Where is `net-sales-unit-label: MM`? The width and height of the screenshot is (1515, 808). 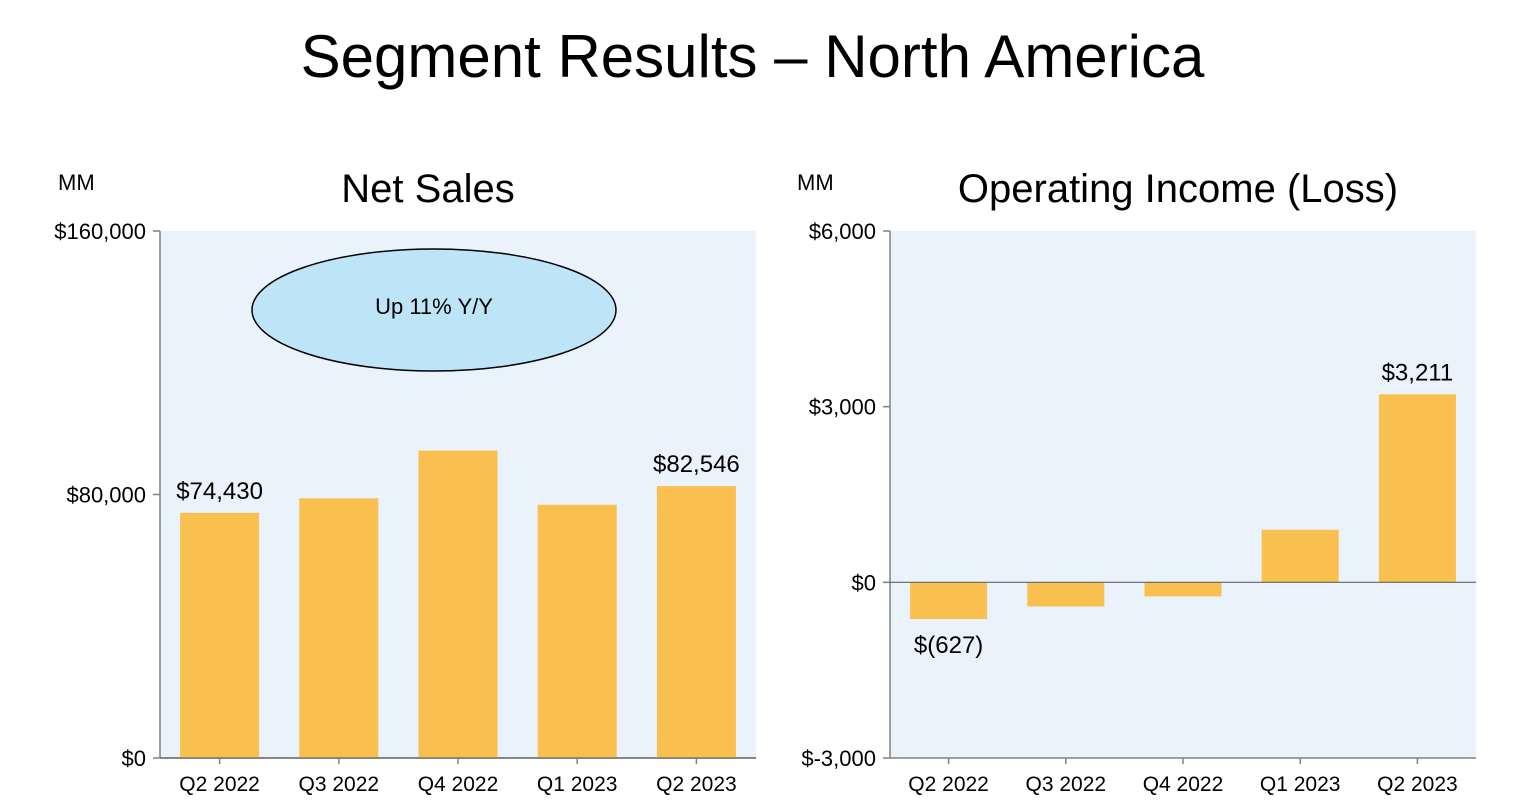 net-sales-unit-label: MM is located at coordinates (76, 182).